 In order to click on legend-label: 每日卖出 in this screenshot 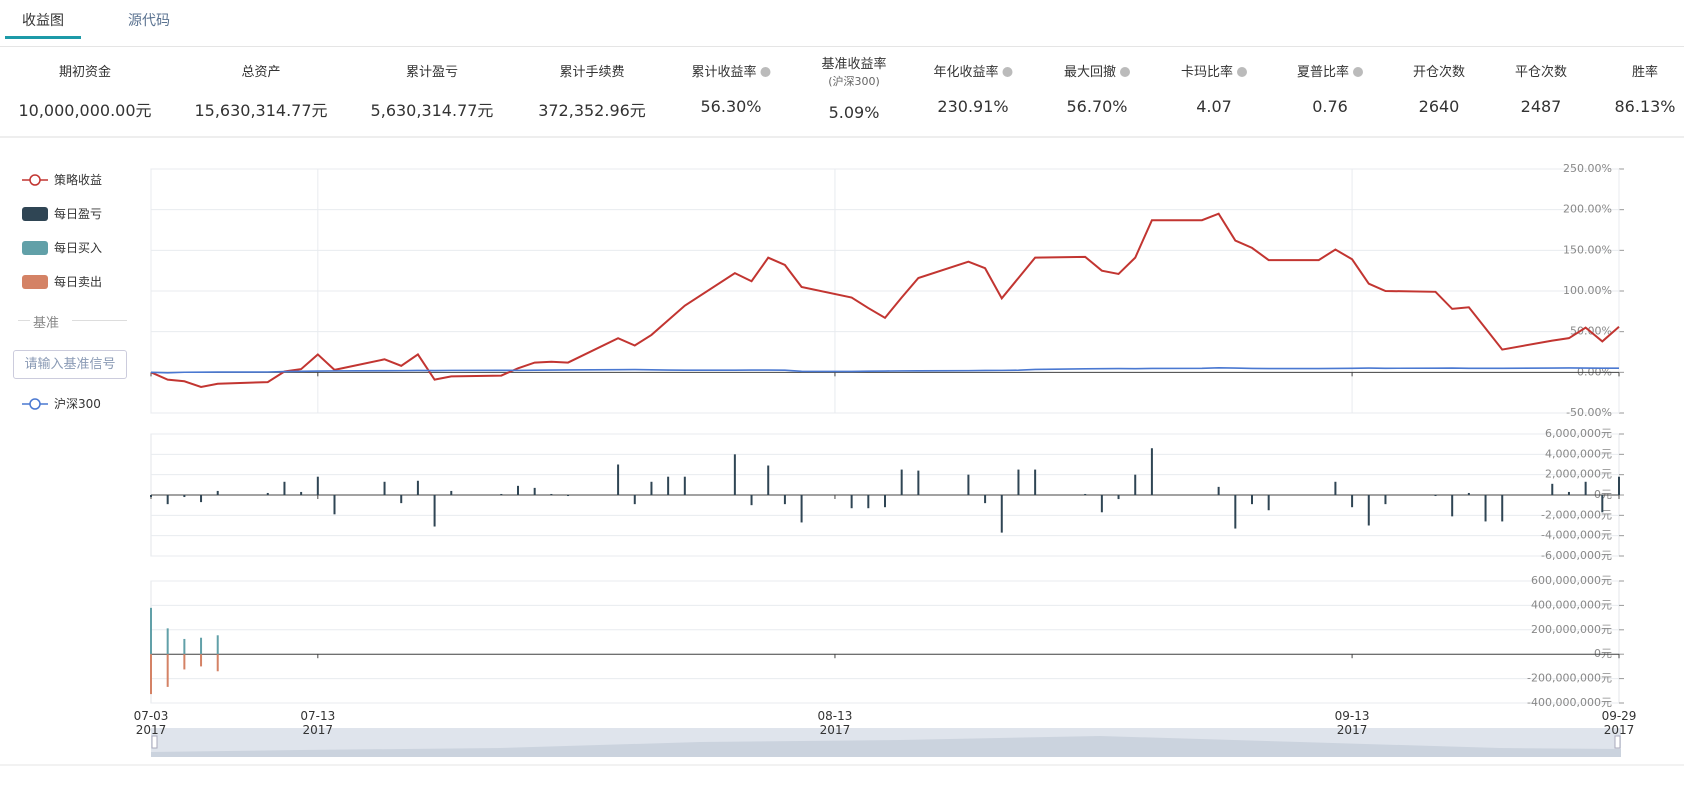, I will do `click(78, 282)`.